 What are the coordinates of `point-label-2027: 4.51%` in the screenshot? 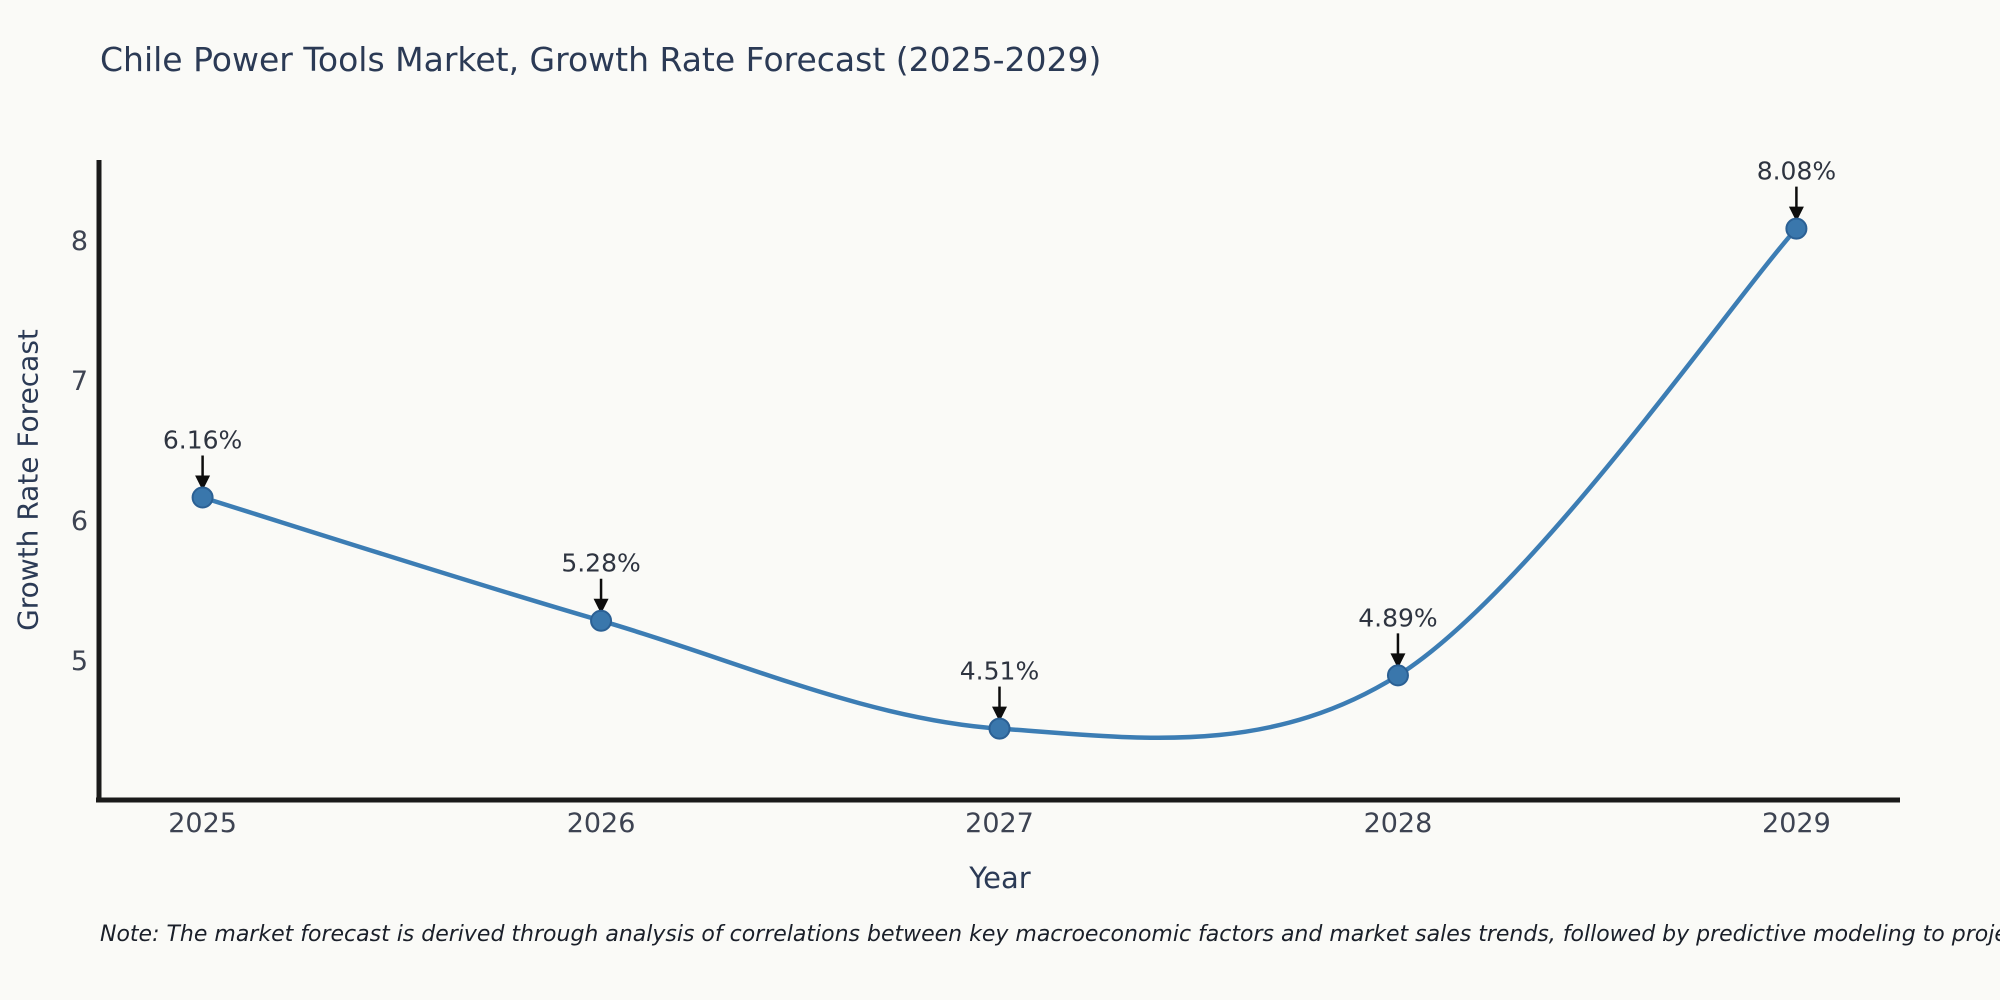 It's located at (999, 671).